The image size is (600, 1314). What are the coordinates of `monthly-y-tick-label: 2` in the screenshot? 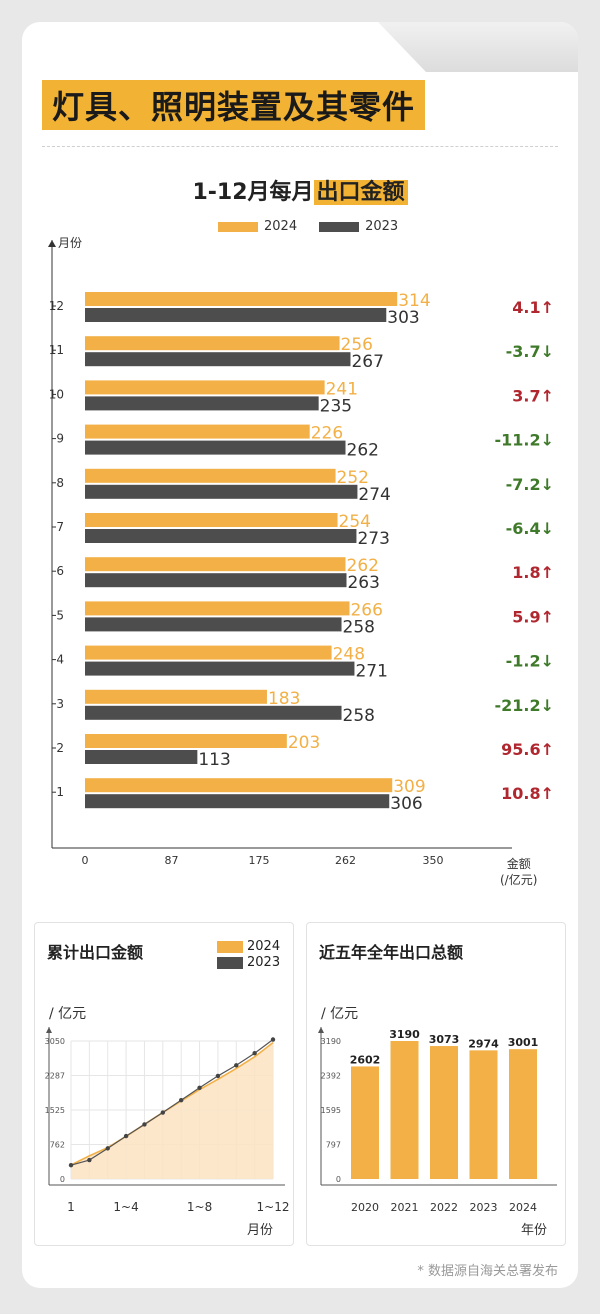 It's located at (60, 748).